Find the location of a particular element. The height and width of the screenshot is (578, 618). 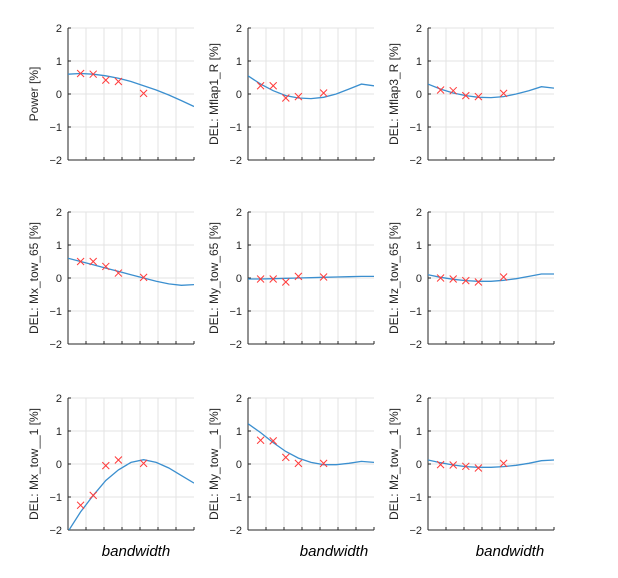

subplot-9: −2 −1 0 1 2 DEL: Mz_tow__1 [%] is located at coordinates (471, 465).